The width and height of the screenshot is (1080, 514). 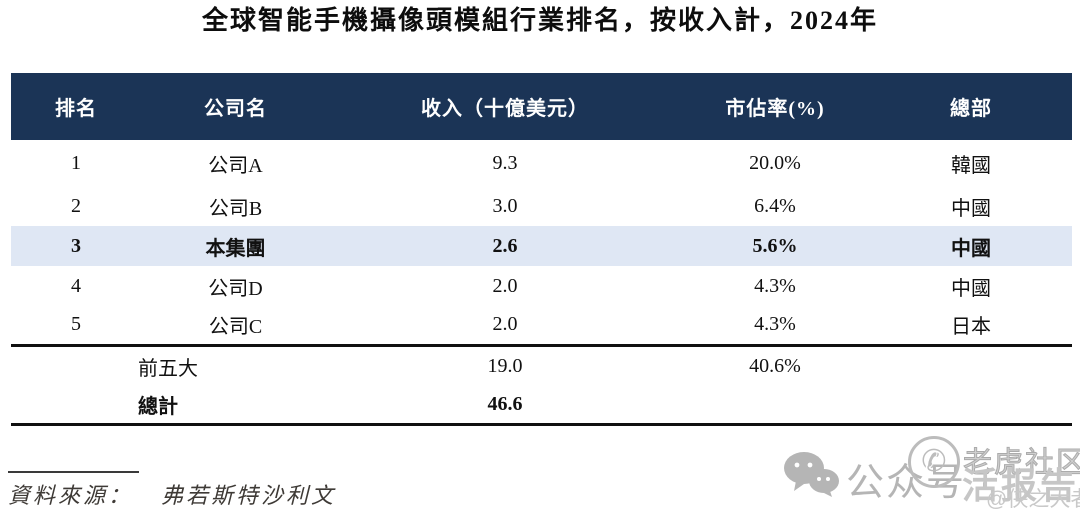 What do you see at coordinates (775, 406) in the screenshot?
I see `summary-share` at bounding box center [775, 406].